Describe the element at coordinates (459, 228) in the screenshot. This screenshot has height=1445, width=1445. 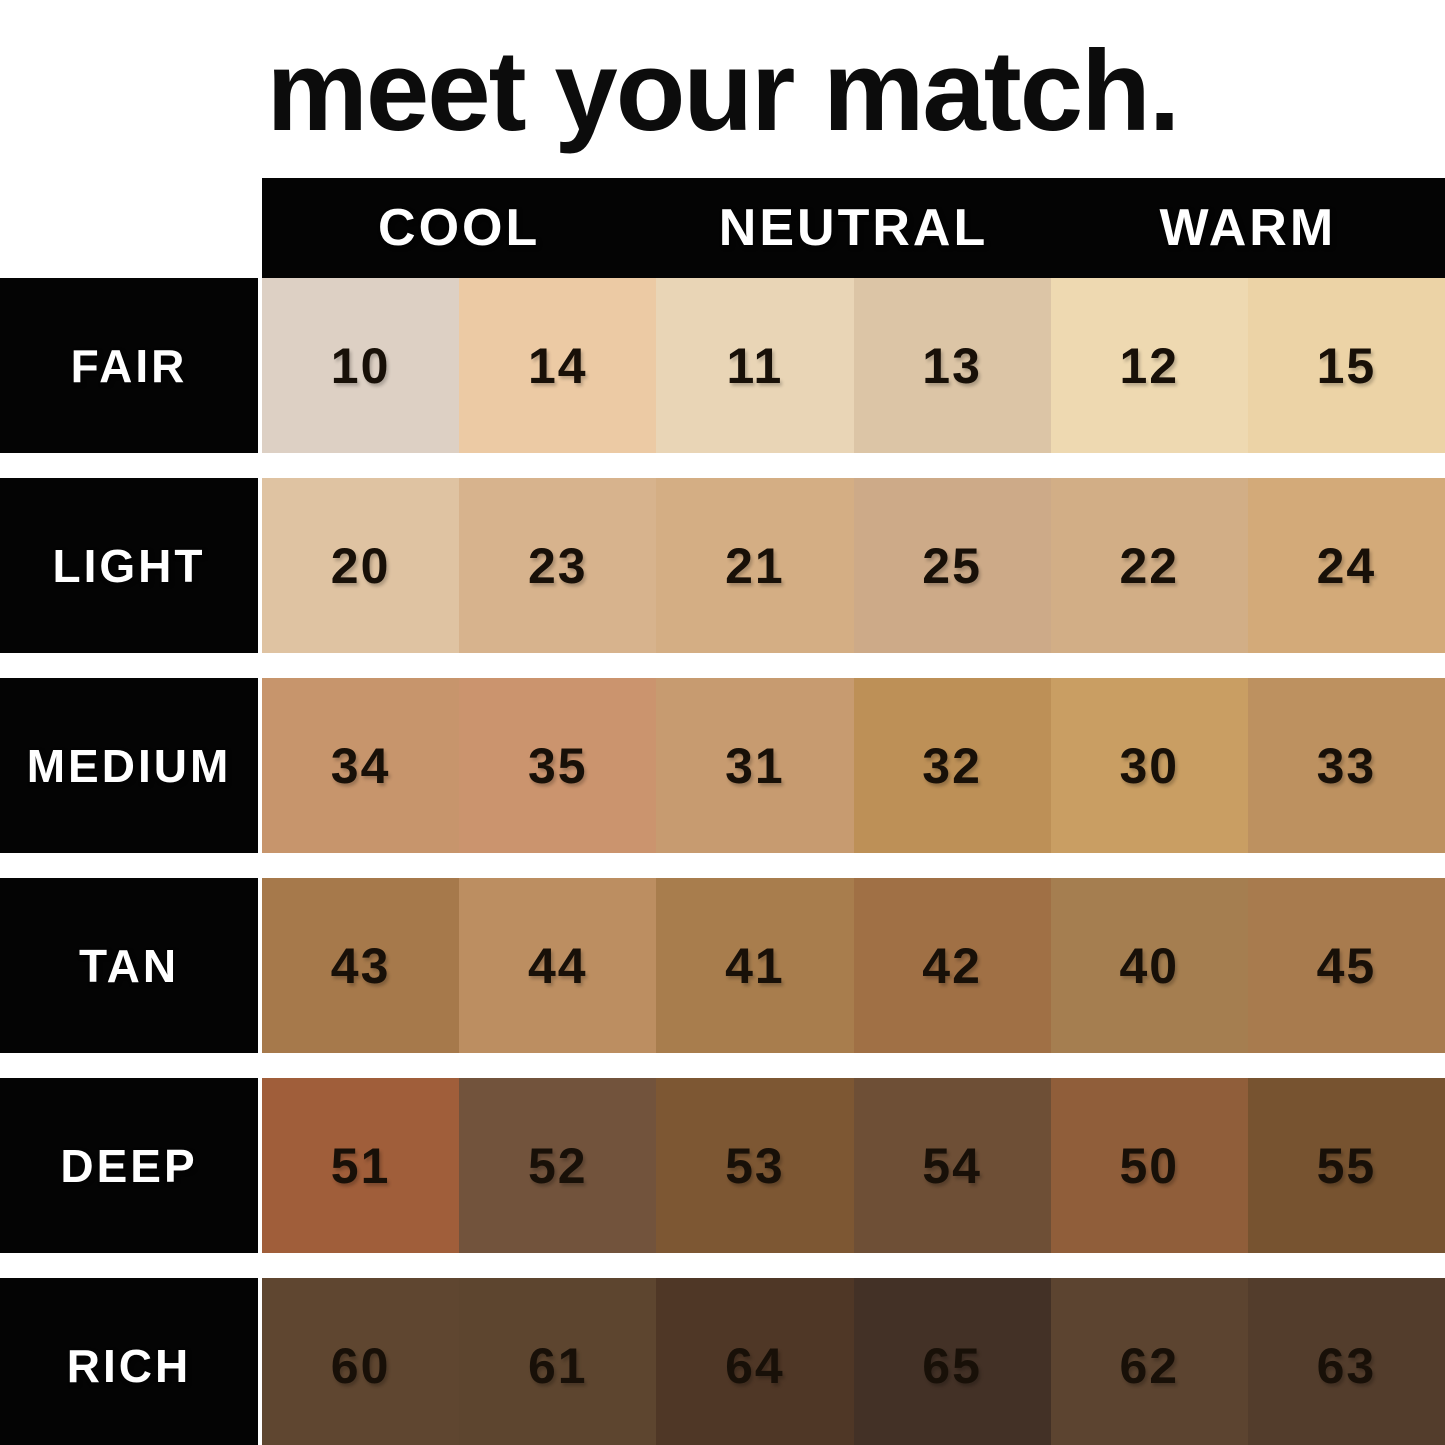
I see `undertone-header-cool: COOL` at that location.